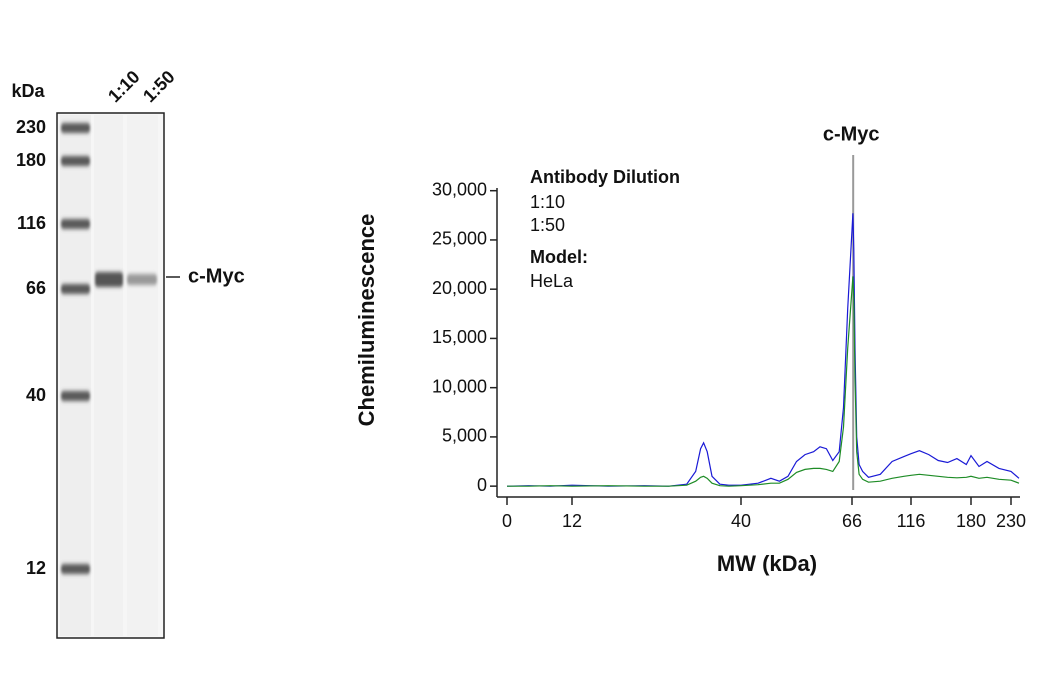 The height and width of the screenshot is (700, 1040). I want to click on x-tick-label: 0, so click(507, 521).